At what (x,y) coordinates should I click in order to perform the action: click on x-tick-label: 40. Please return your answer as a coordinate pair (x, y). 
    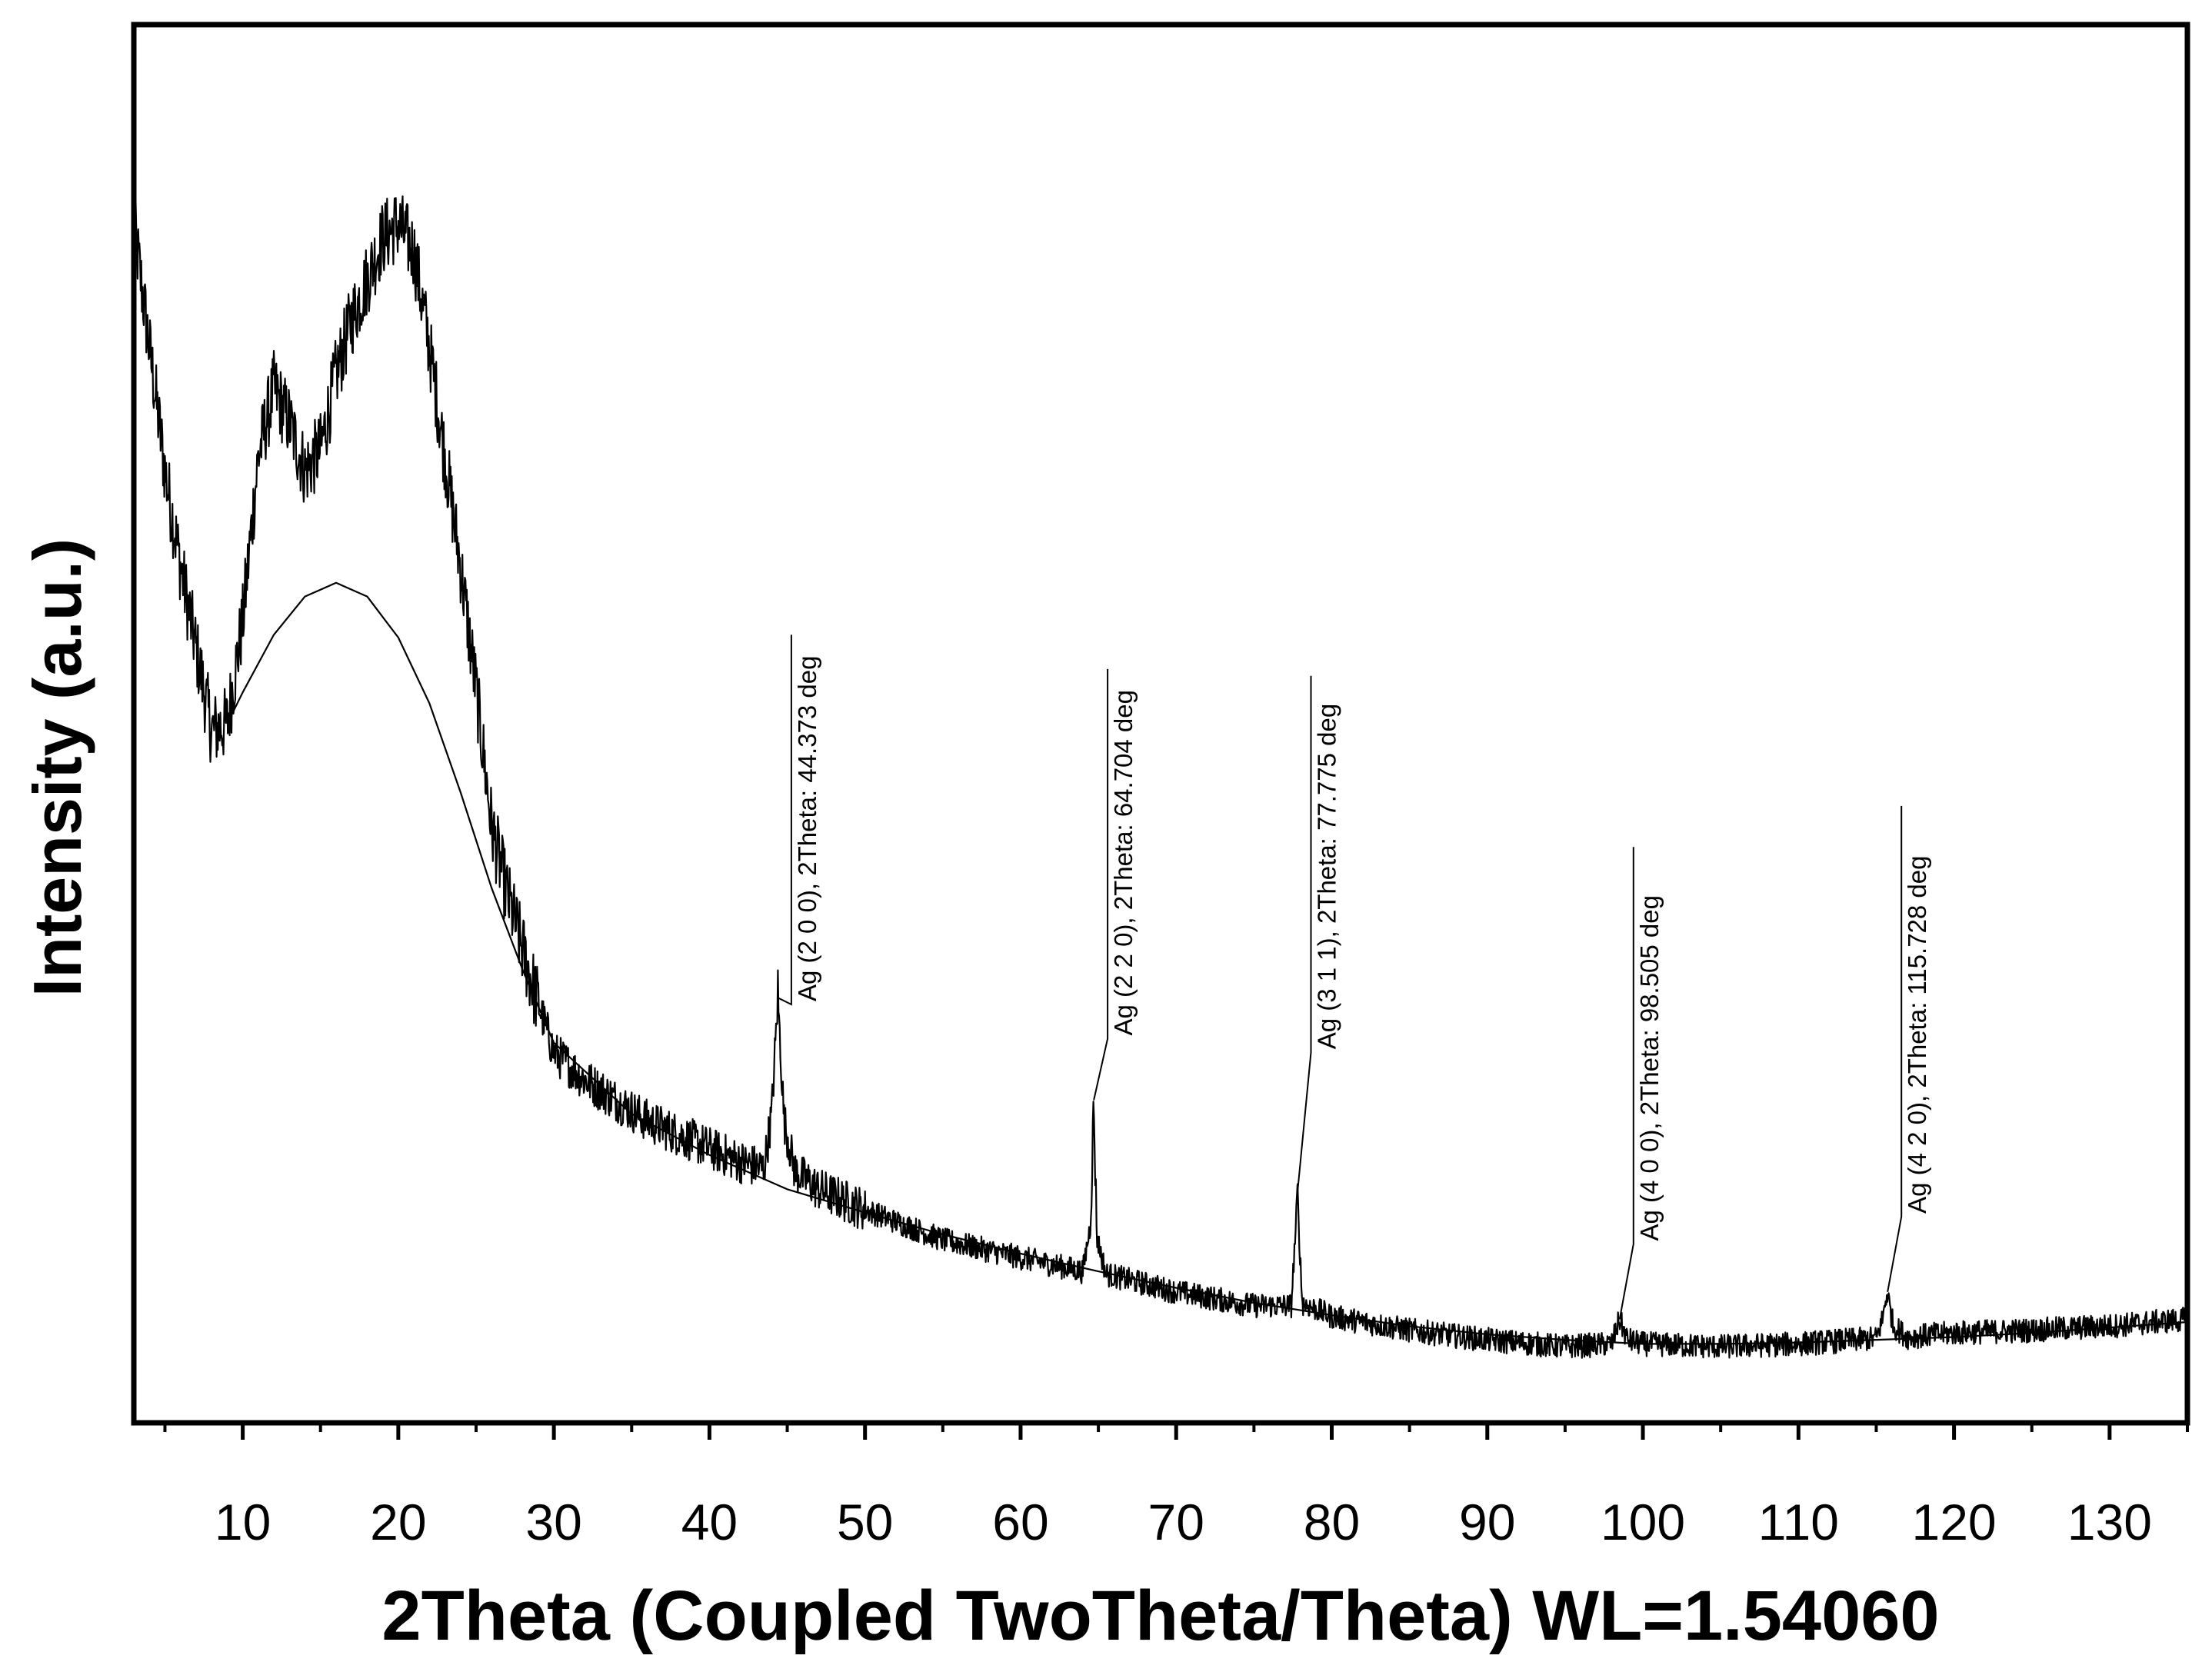
    Looking at the image, I should click on (710, 1522).